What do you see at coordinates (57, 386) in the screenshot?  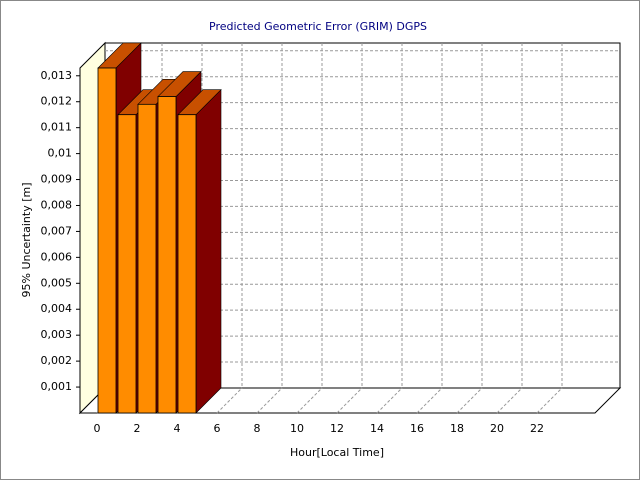 I see `y-tick-label: 0,001` at bounding box center [57, 386].